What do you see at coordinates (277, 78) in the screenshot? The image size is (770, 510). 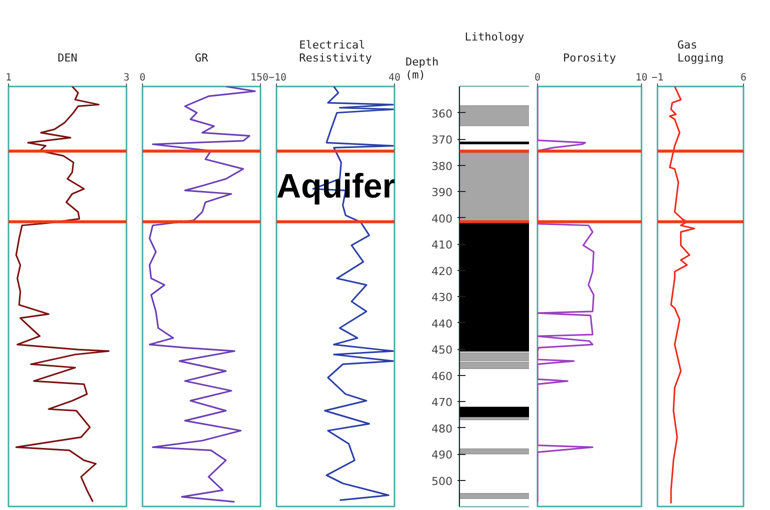 I see `x-tick-label: −10` at bounding box center [277, 78].